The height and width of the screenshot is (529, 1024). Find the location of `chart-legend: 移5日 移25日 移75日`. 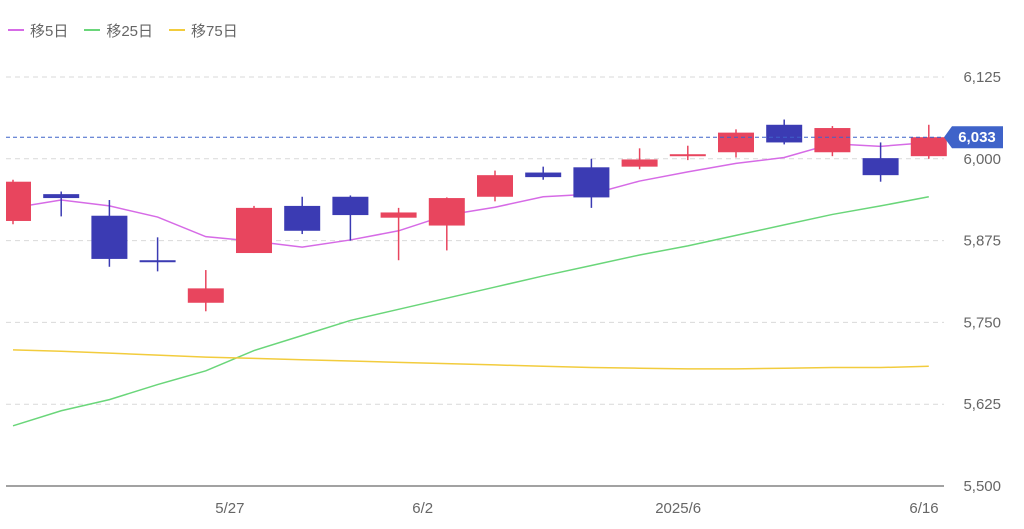

chart-legend: 移5日 移25日 移75日 is located at coordinates (123, 30).